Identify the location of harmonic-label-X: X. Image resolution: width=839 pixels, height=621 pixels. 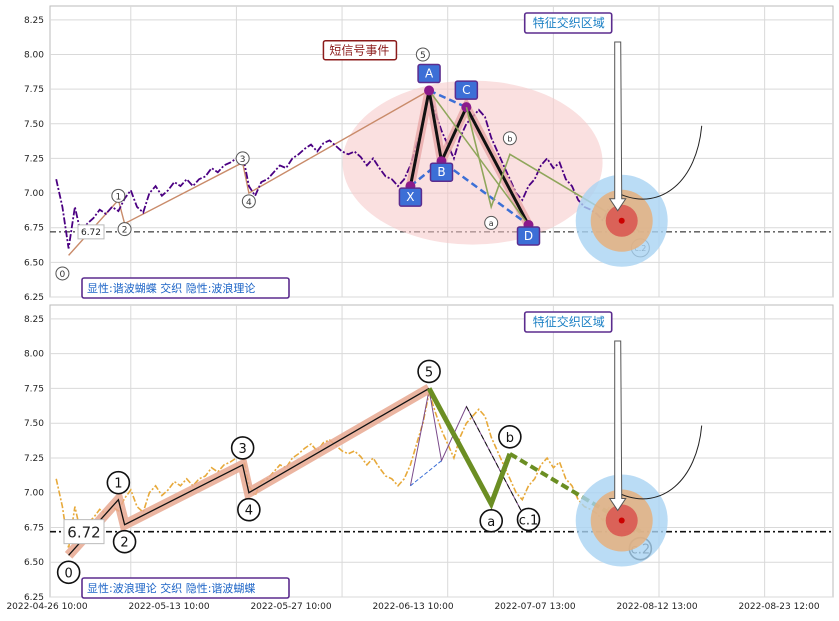
(410, 197).